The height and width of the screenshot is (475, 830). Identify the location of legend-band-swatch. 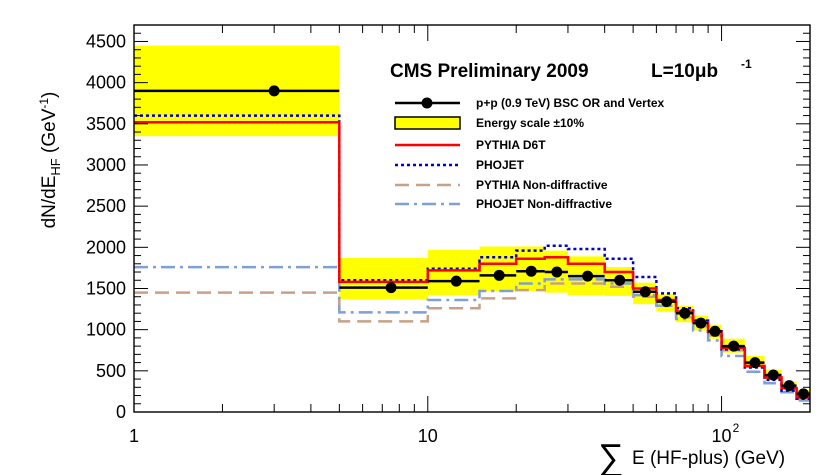
(427, 123).